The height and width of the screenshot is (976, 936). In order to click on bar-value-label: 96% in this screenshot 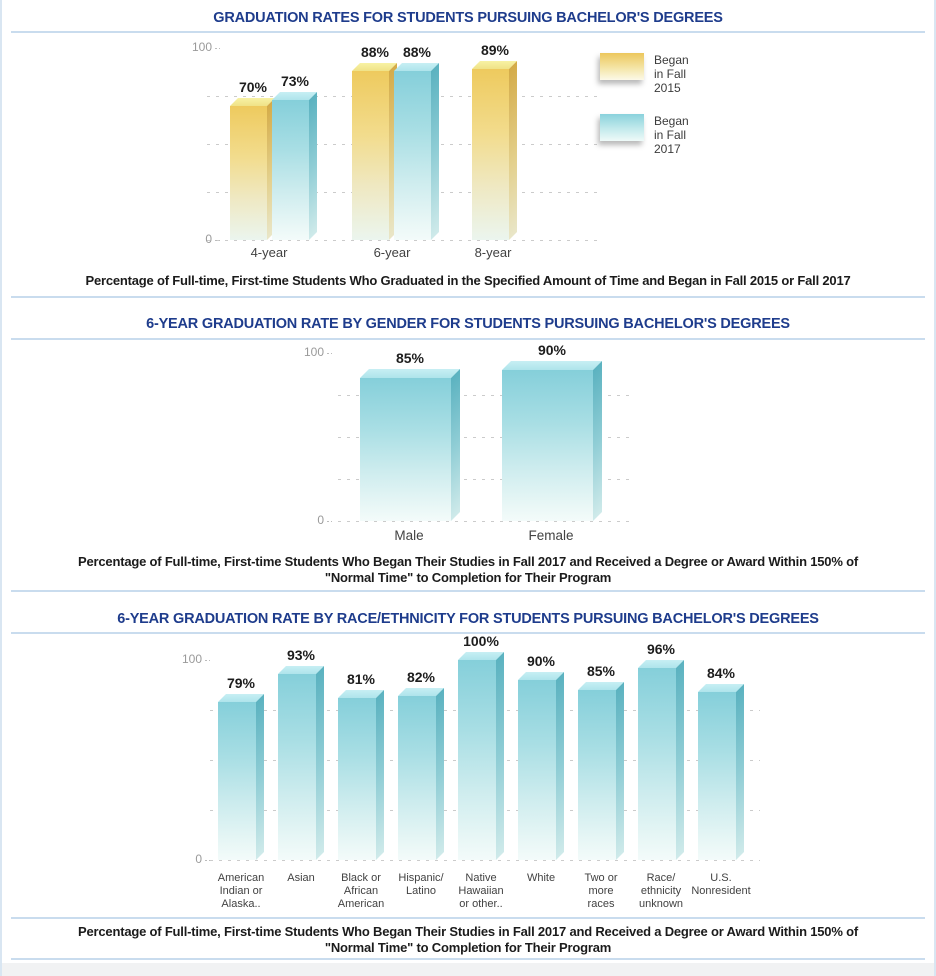, I will do `click(661, 649)`.